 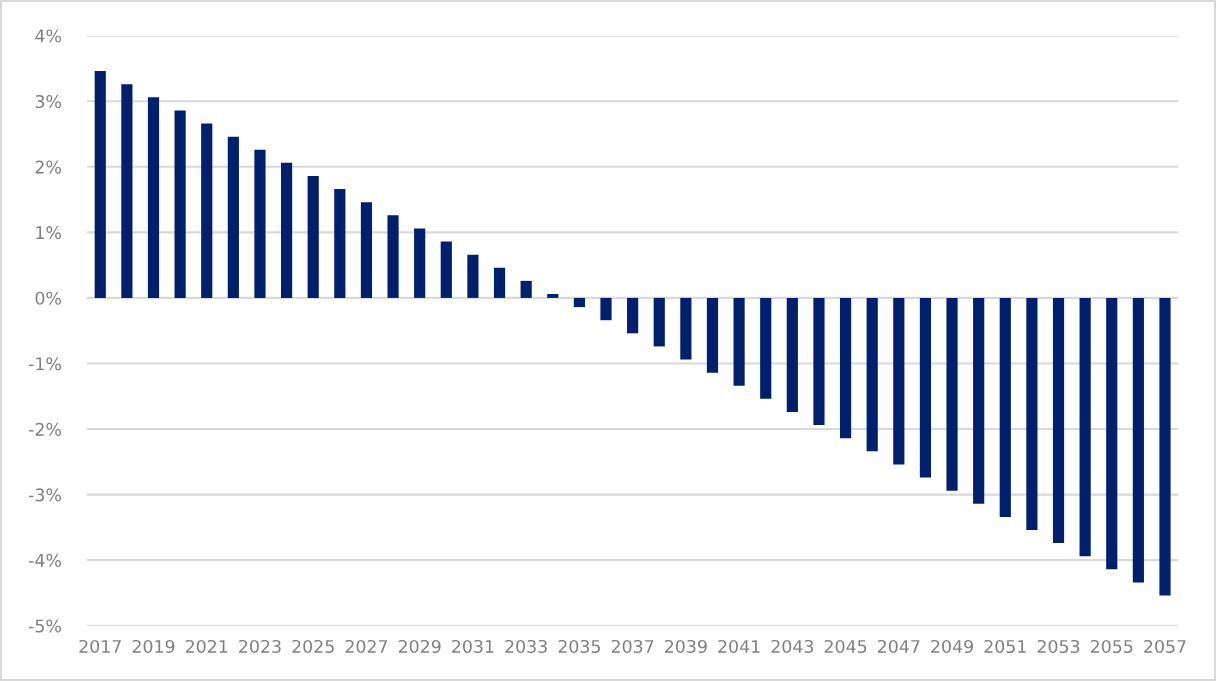 I want to click on x-tick-label: 2031, so click(x=473, y=646).